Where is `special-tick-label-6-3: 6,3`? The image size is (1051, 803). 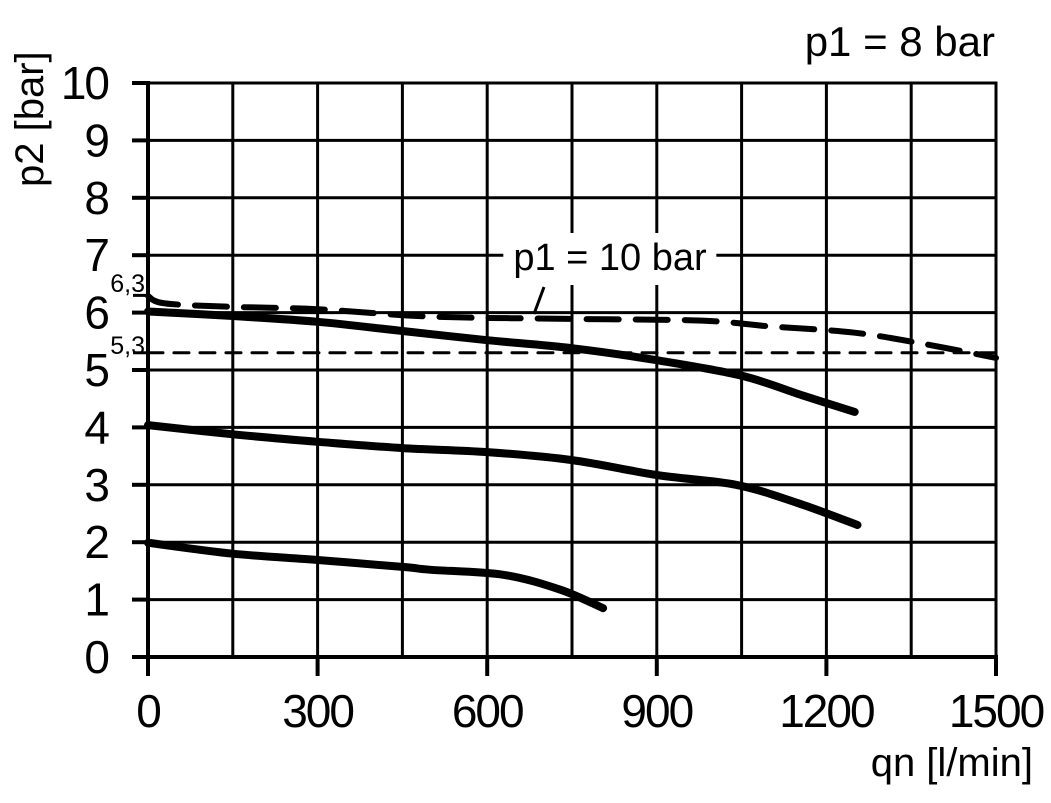
special-tick-label-6-3: 6,3 is located at coordinates (127, 284).